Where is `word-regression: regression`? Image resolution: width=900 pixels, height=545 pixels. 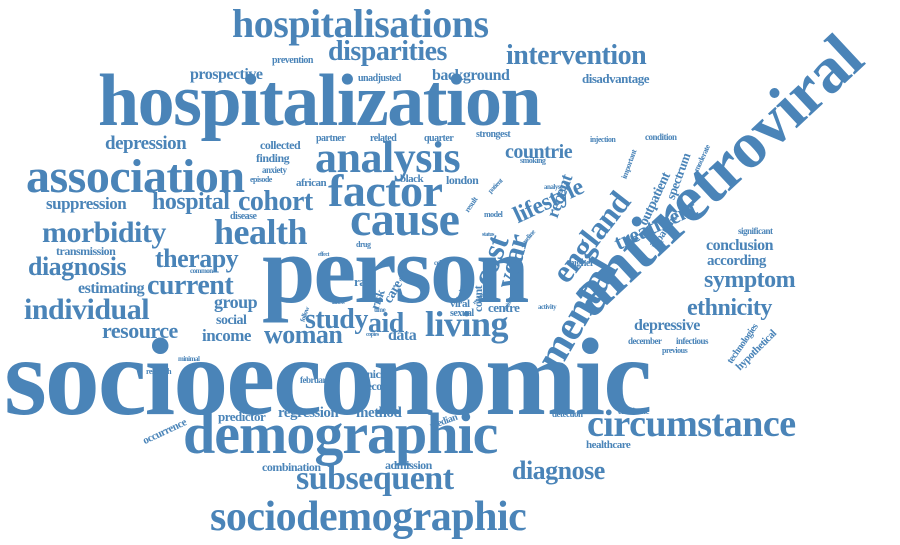
word-regression: regression is located at coordinates (308, 413).